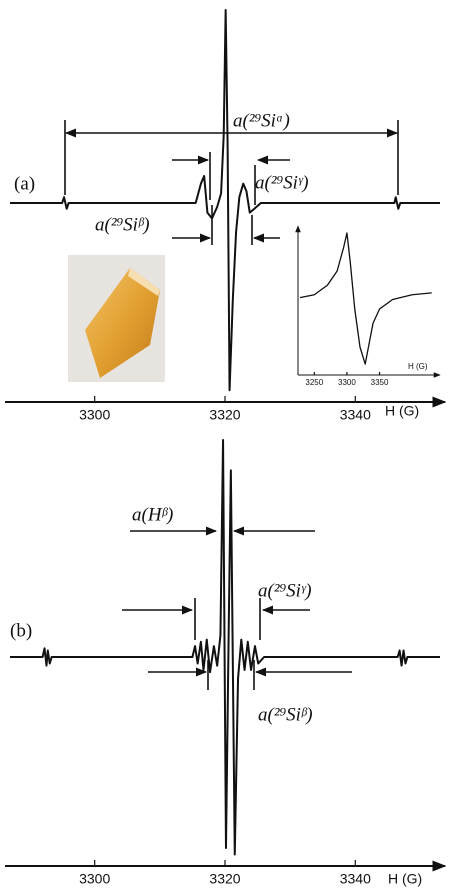 This screenshot has width=450, height=888. I want to click on x-tick-label: 3250, so click(314, 382).